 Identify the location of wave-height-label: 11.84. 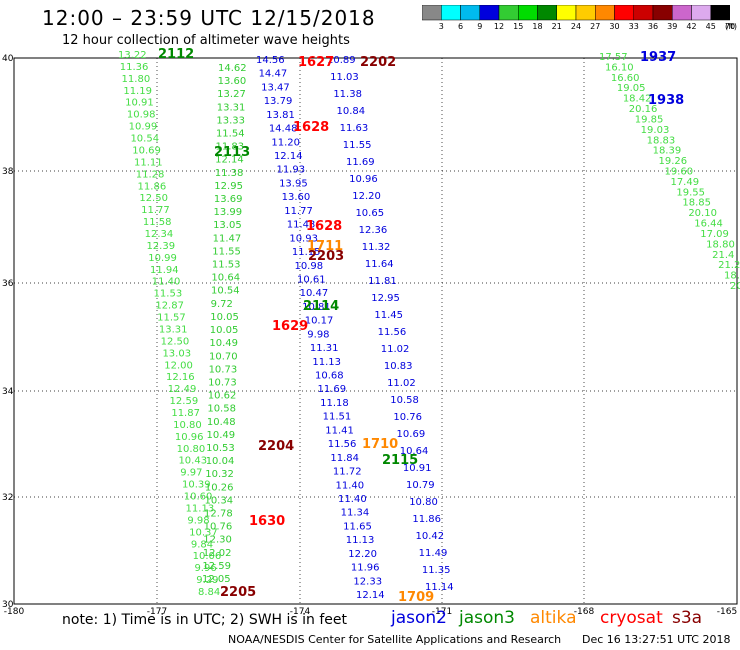
(344, 458).